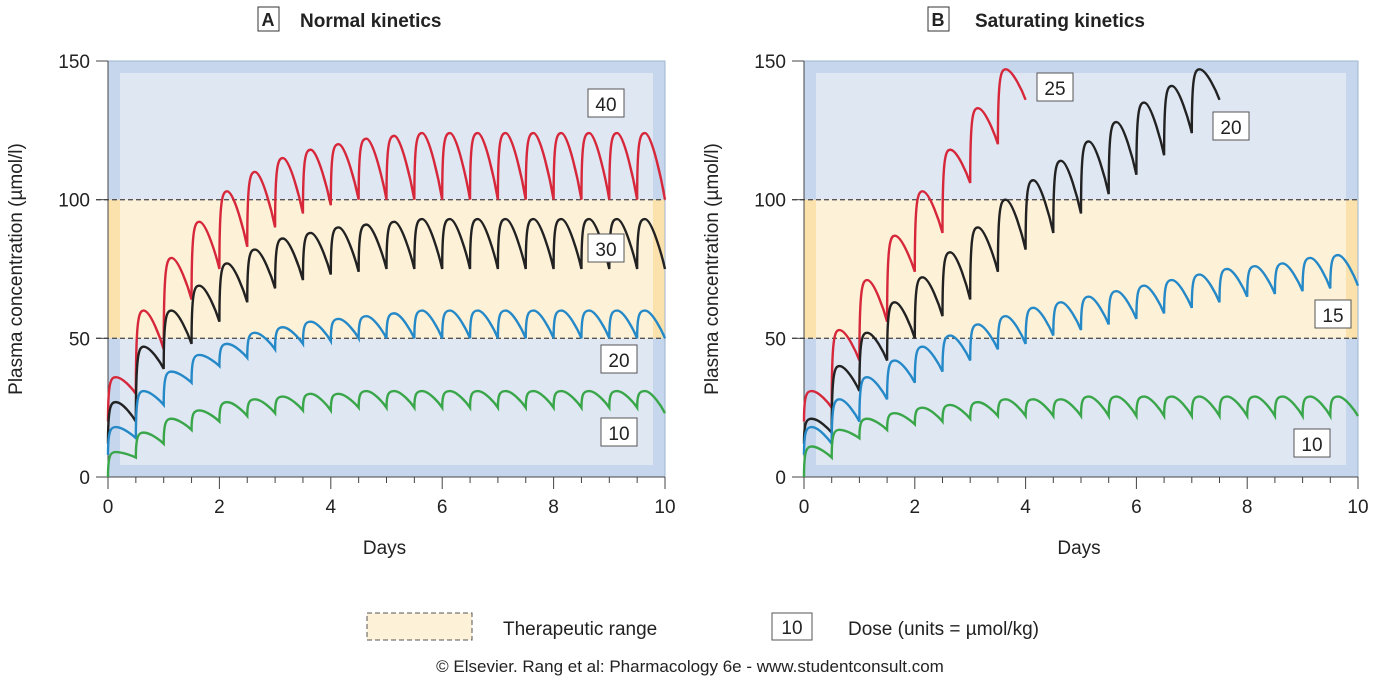 The width and height of the screenshot is (1378, 692). I want to click on panel-letter: A, so click(268, 20).